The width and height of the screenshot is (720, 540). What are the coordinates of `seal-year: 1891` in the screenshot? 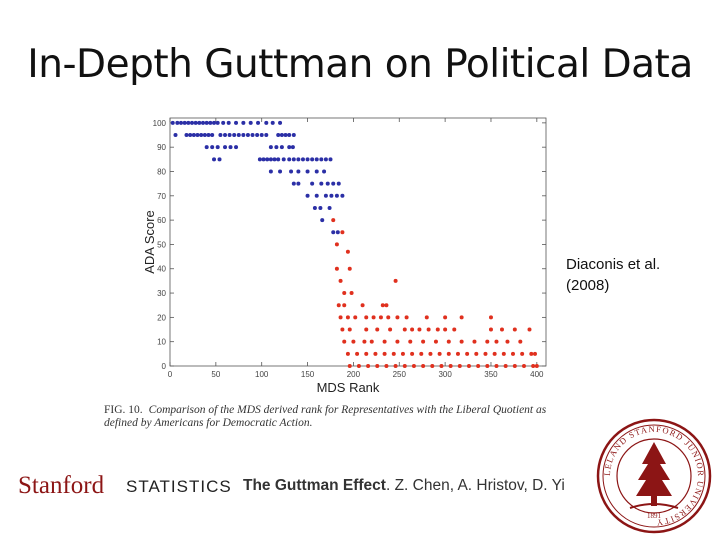 It's located at (654, 516).